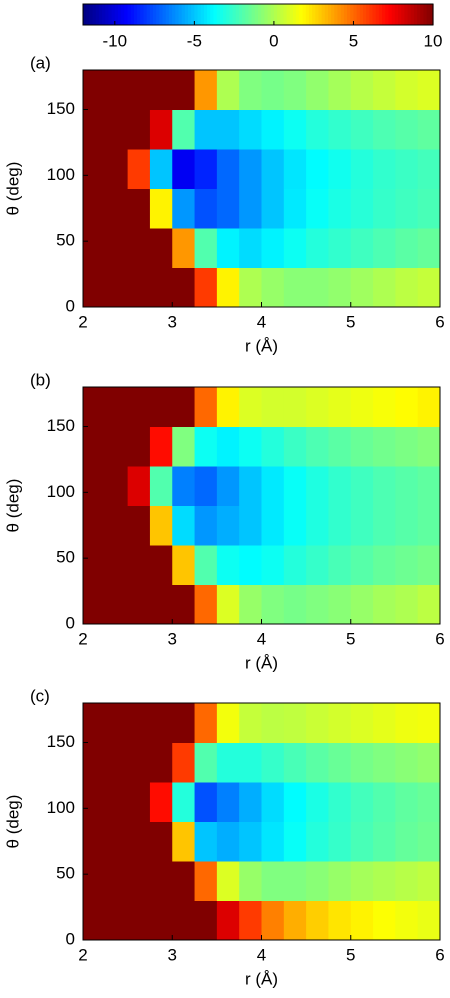 The width and height of the screenshot is (450, 998). Describe the element at coordinates (273, 40) in the screenshot. I see `colorbar-tick-label: 0` at that location.